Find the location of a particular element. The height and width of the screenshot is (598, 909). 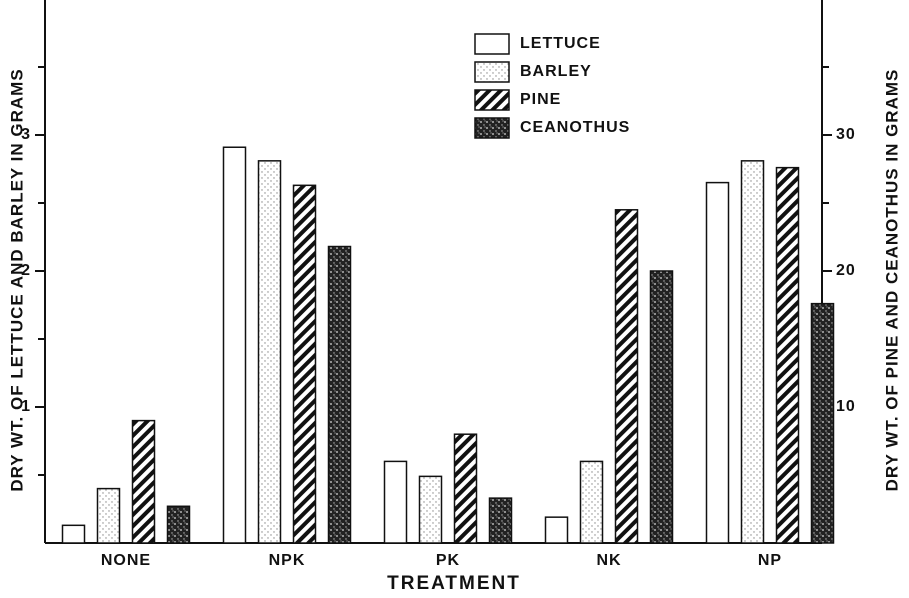

x-tick-label: NONE is located at coordinates (126, 560).